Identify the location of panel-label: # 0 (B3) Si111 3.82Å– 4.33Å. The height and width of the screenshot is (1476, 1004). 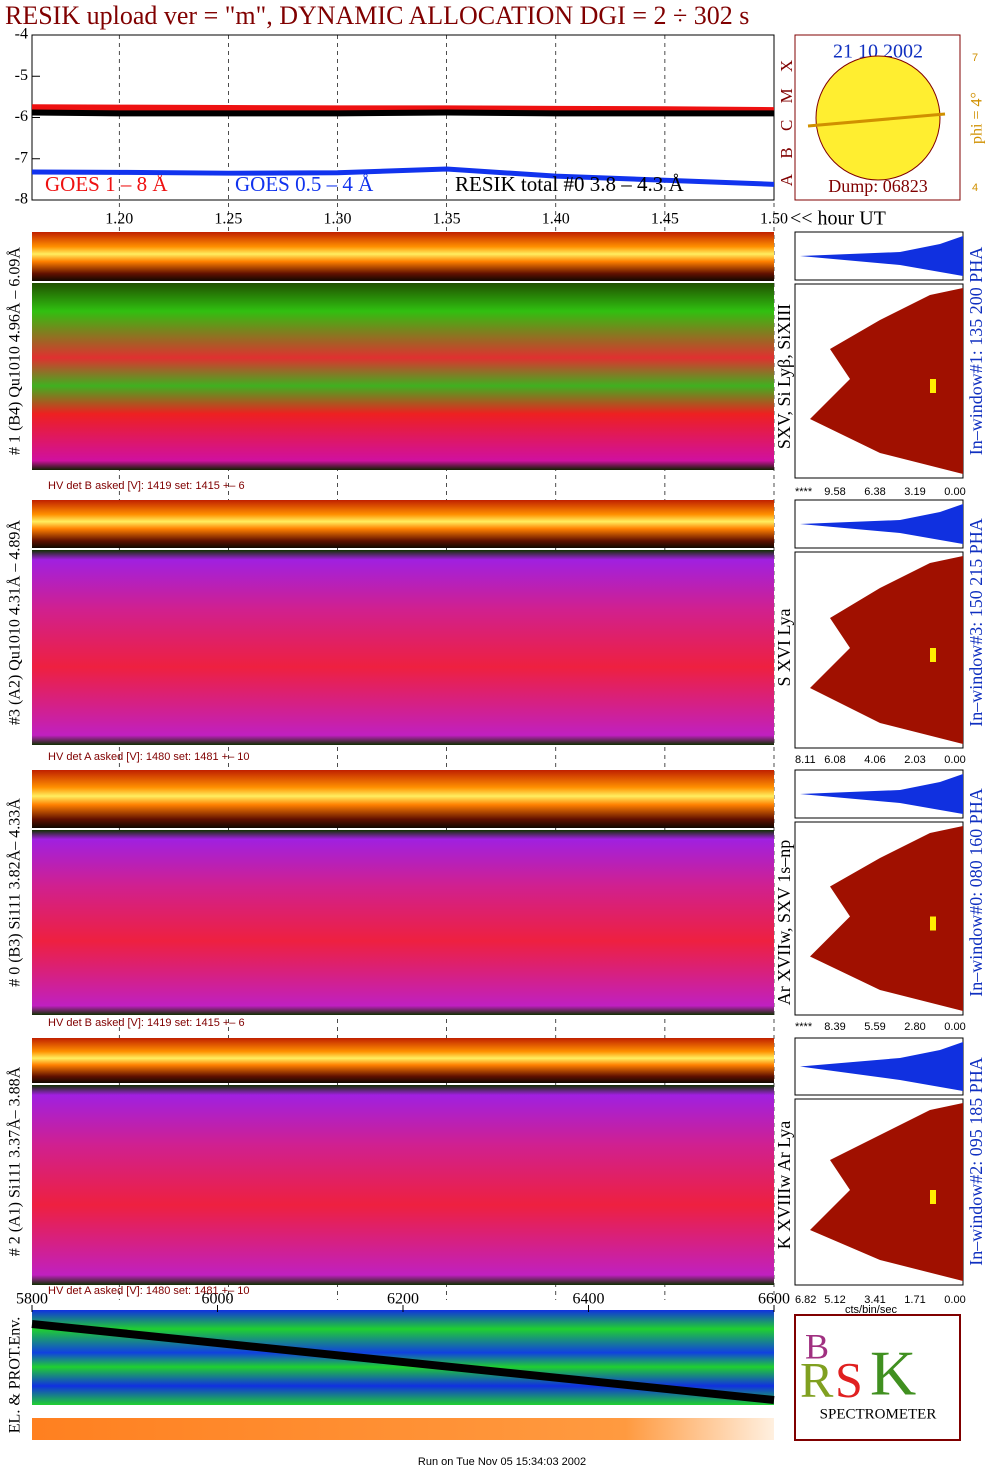
(15, 892).